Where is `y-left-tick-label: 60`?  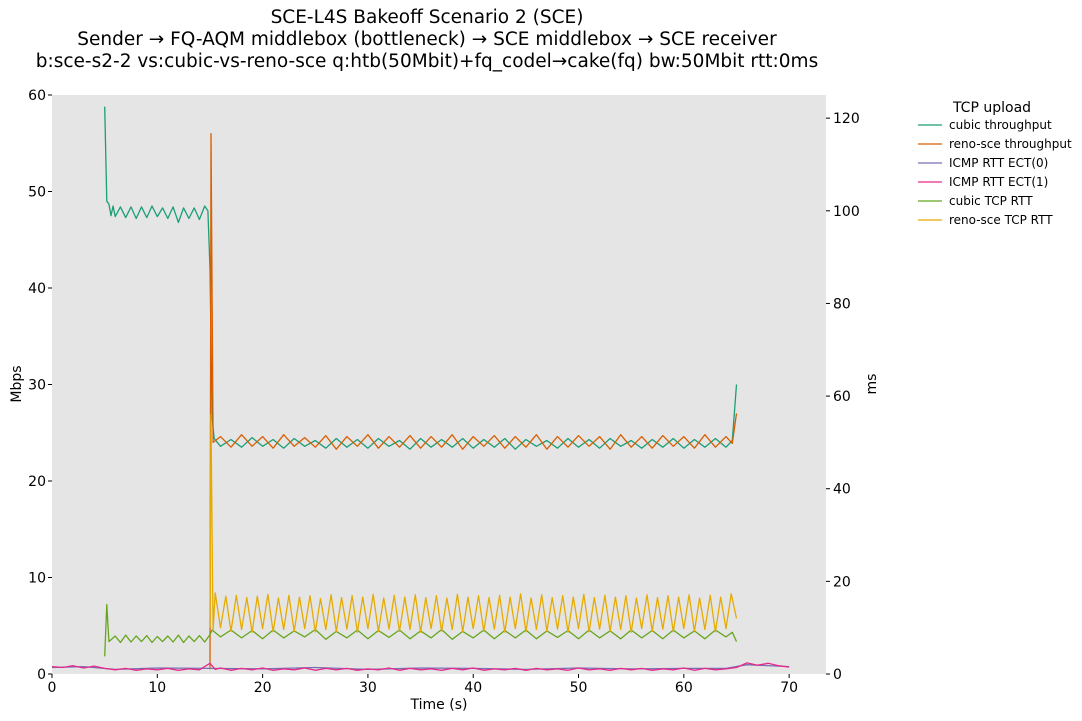 y-left-tick-label: 60 is located at coordinates (37, 96).